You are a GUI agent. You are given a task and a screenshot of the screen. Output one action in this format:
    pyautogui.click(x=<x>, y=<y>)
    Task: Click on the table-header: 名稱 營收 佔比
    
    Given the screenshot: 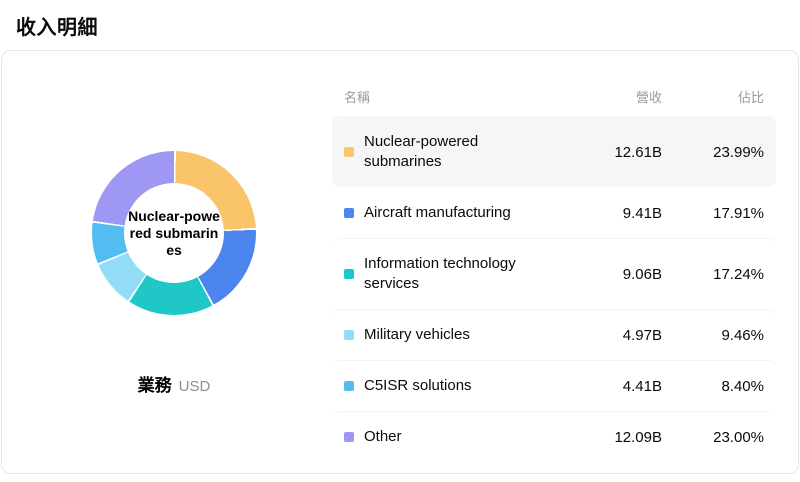 What is the action you would take?
    pyautogui.click(x=554, y=98)
    